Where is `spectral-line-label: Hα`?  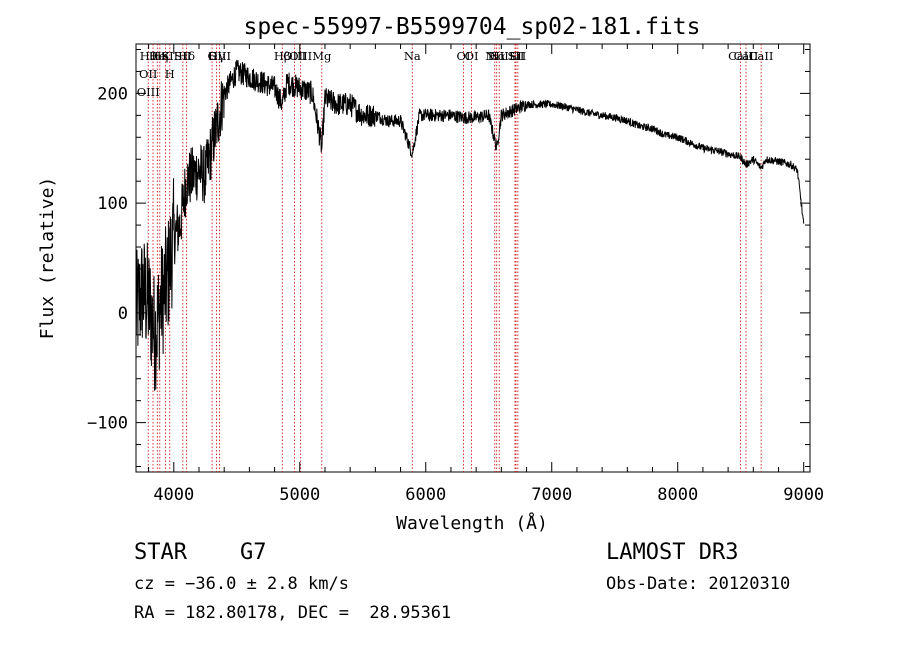 spectral-line-label: Hα is located at coordinates (497, 56).